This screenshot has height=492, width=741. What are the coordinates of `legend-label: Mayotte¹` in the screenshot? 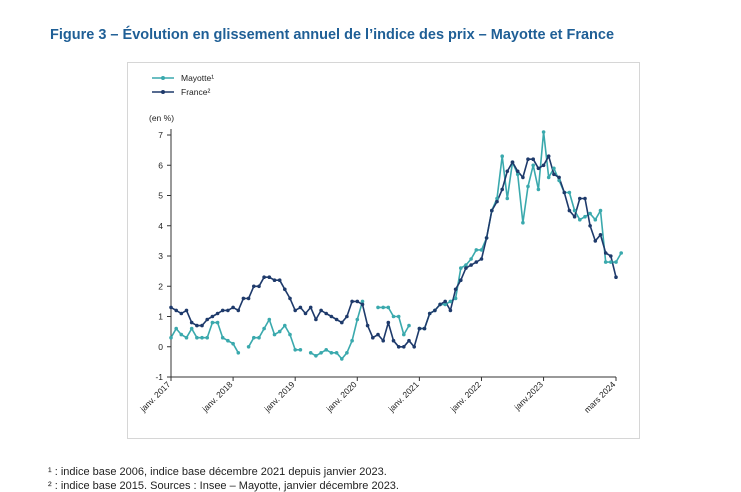 It's located at (197, 78).